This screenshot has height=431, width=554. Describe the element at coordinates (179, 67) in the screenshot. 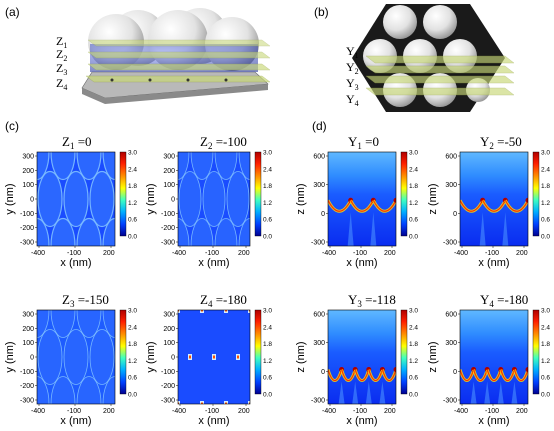

I see `plane-z3` at that location.